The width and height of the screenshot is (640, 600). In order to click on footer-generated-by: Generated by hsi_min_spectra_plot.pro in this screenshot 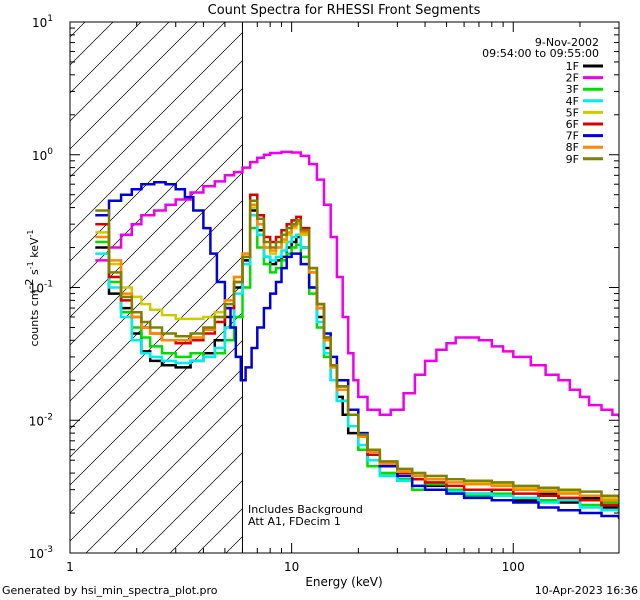, I will do `click(110, 590)`.